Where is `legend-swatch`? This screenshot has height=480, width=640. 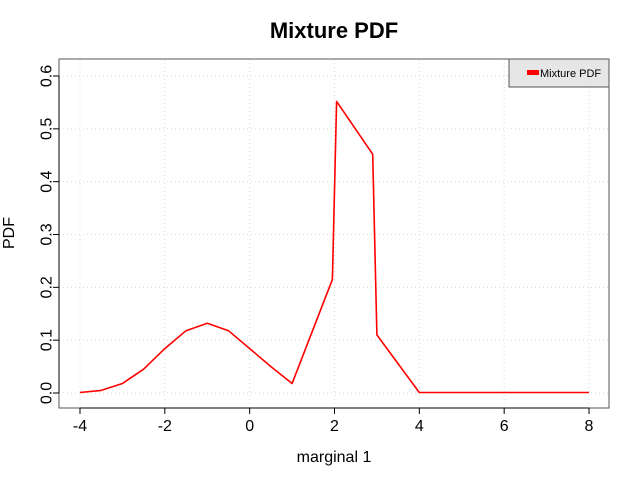
legend-swatch is located at coordinates (533, 72).